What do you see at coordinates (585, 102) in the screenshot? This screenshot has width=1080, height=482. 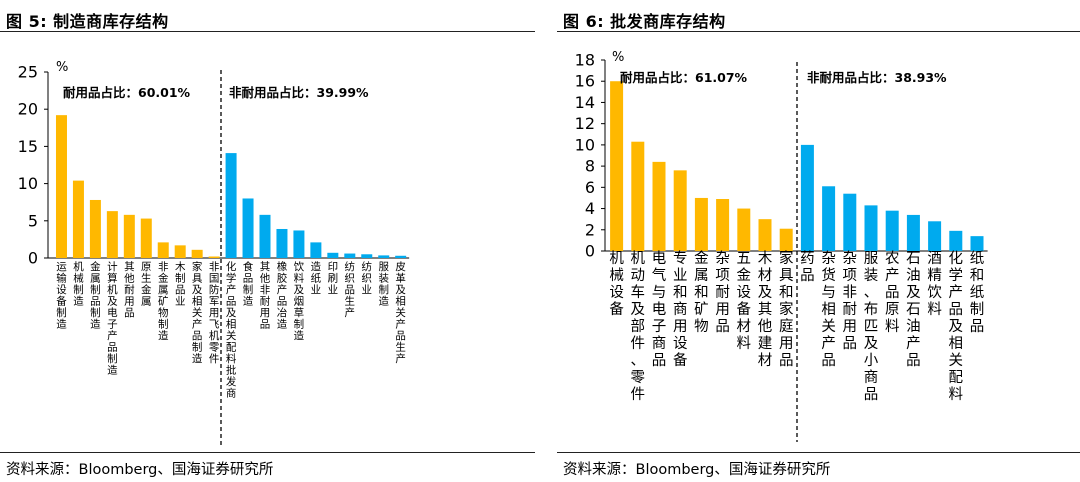 I see `y-tick-label: 14` at bounding box center [585, 102].